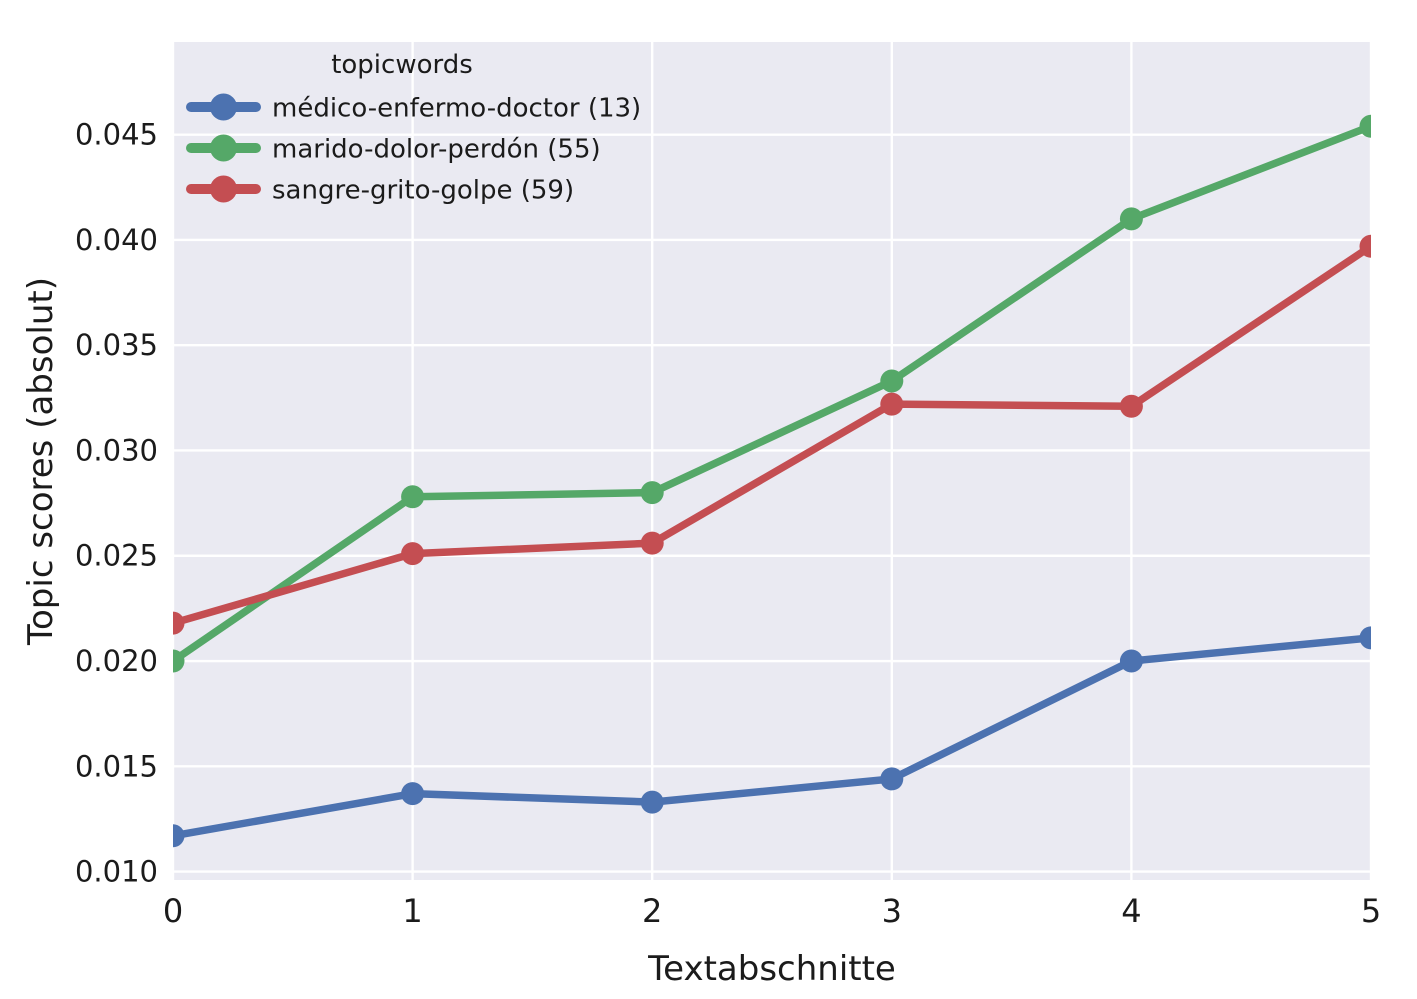 The width and height of the screenshot is (1417, 999). What do you see at coordinates (116, 240) in the screenshot?
I see `y-tick-label: 0.040` at bounding box center [116, 240].